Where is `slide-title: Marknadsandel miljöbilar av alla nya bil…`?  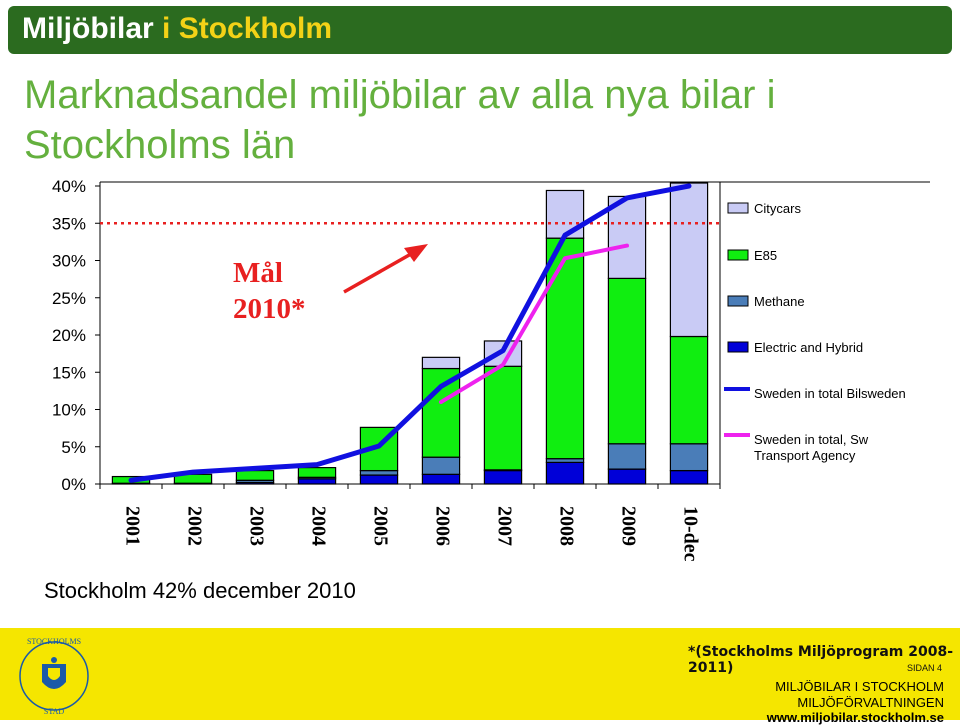
slide-title: Marknadsandel miljöbilar av alla nya bil… is located at coordinates (400, 120).